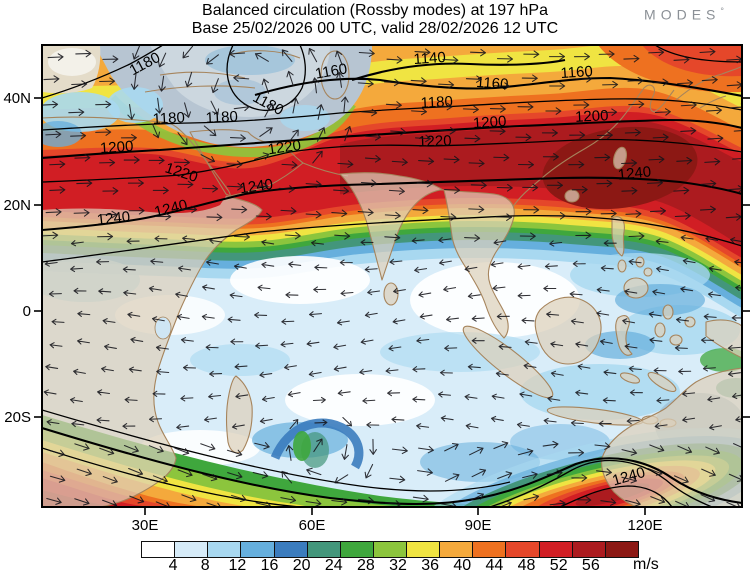 The width and height of the screenshot is (750, 574). Describe the element at coordinates (237, 565) in the screenshot. I see `colorbar-tick-label: 12` at that location.